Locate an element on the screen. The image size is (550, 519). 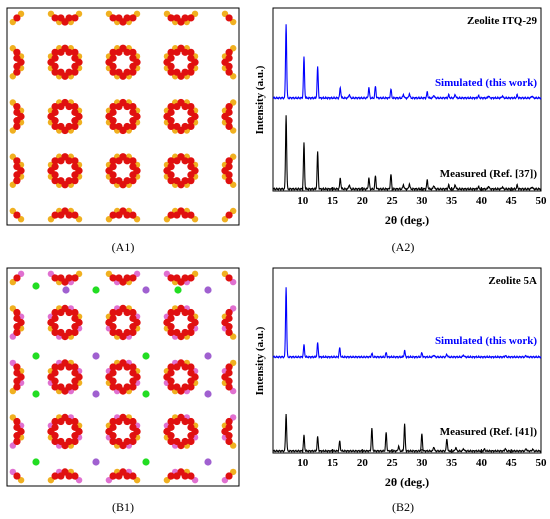
caption-b1: (B1) is located at coordinates (123, 507).